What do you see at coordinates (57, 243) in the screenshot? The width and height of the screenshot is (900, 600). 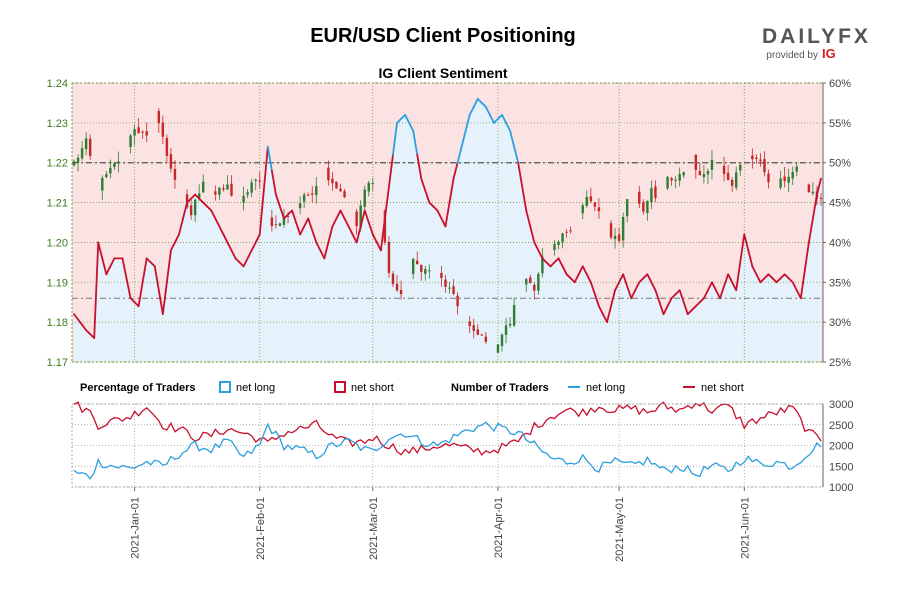 I see `price-tick-label: 1.20` at bounding box center [57, 243].